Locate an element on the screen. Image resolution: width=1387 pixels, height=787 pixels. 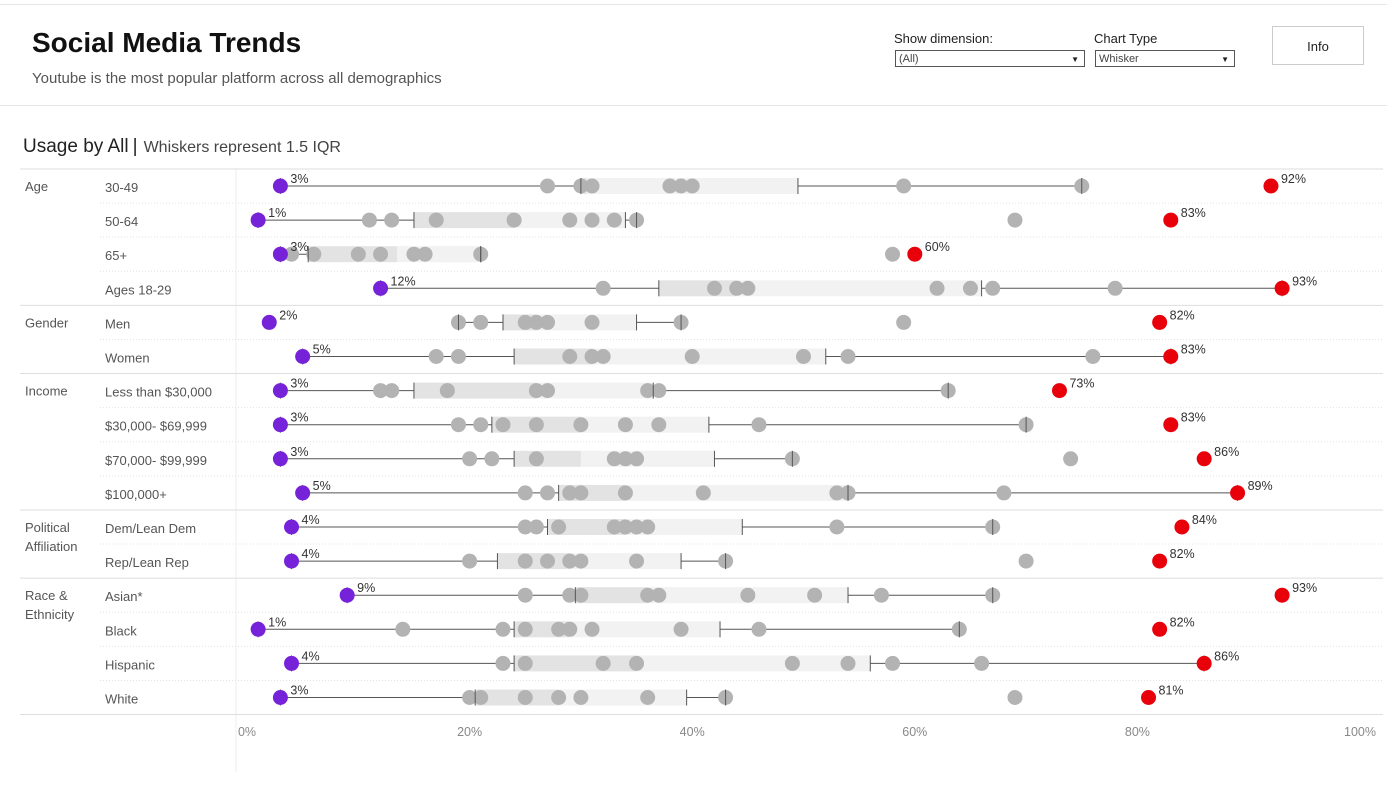
min-value-label: 5% is located at coordinates (322, 486).